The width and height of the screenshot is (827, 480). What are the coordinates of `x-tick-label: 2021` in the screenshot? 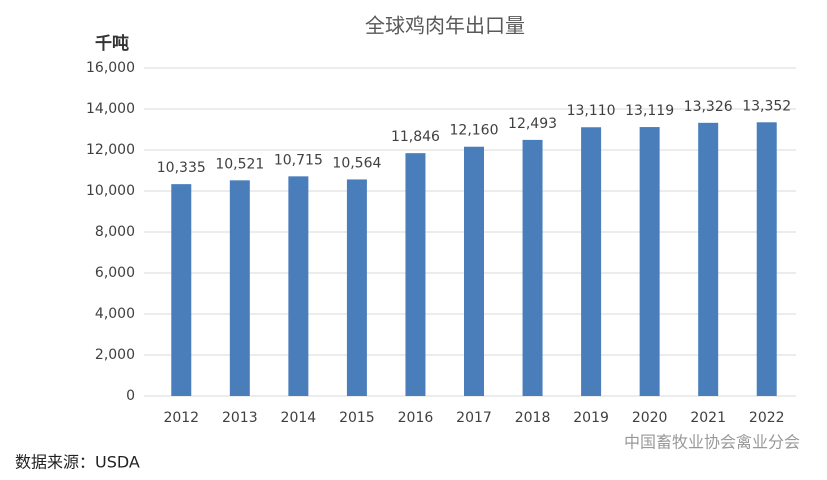 It's located at (708, 418).